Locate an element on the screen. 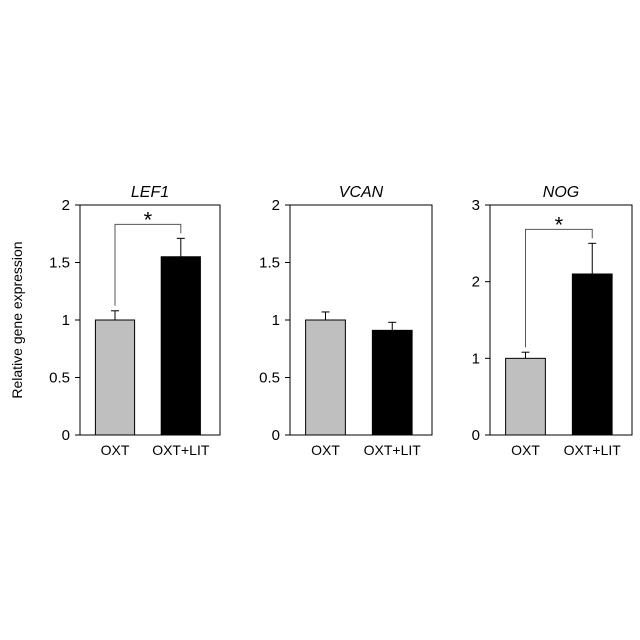  y-tick-label: 3 is located at coordinates (476, 205).